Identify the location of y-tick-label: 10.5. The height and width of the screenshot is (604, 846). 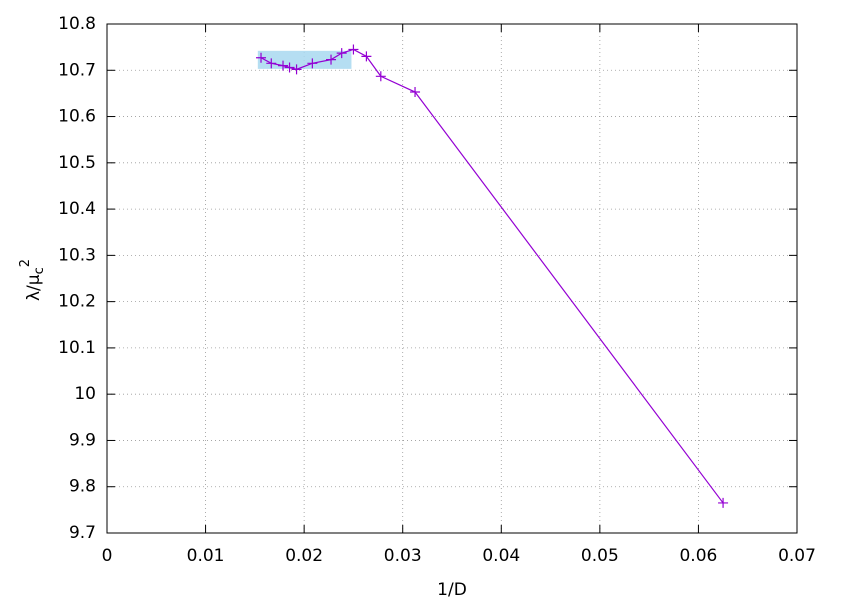
(77, 163).